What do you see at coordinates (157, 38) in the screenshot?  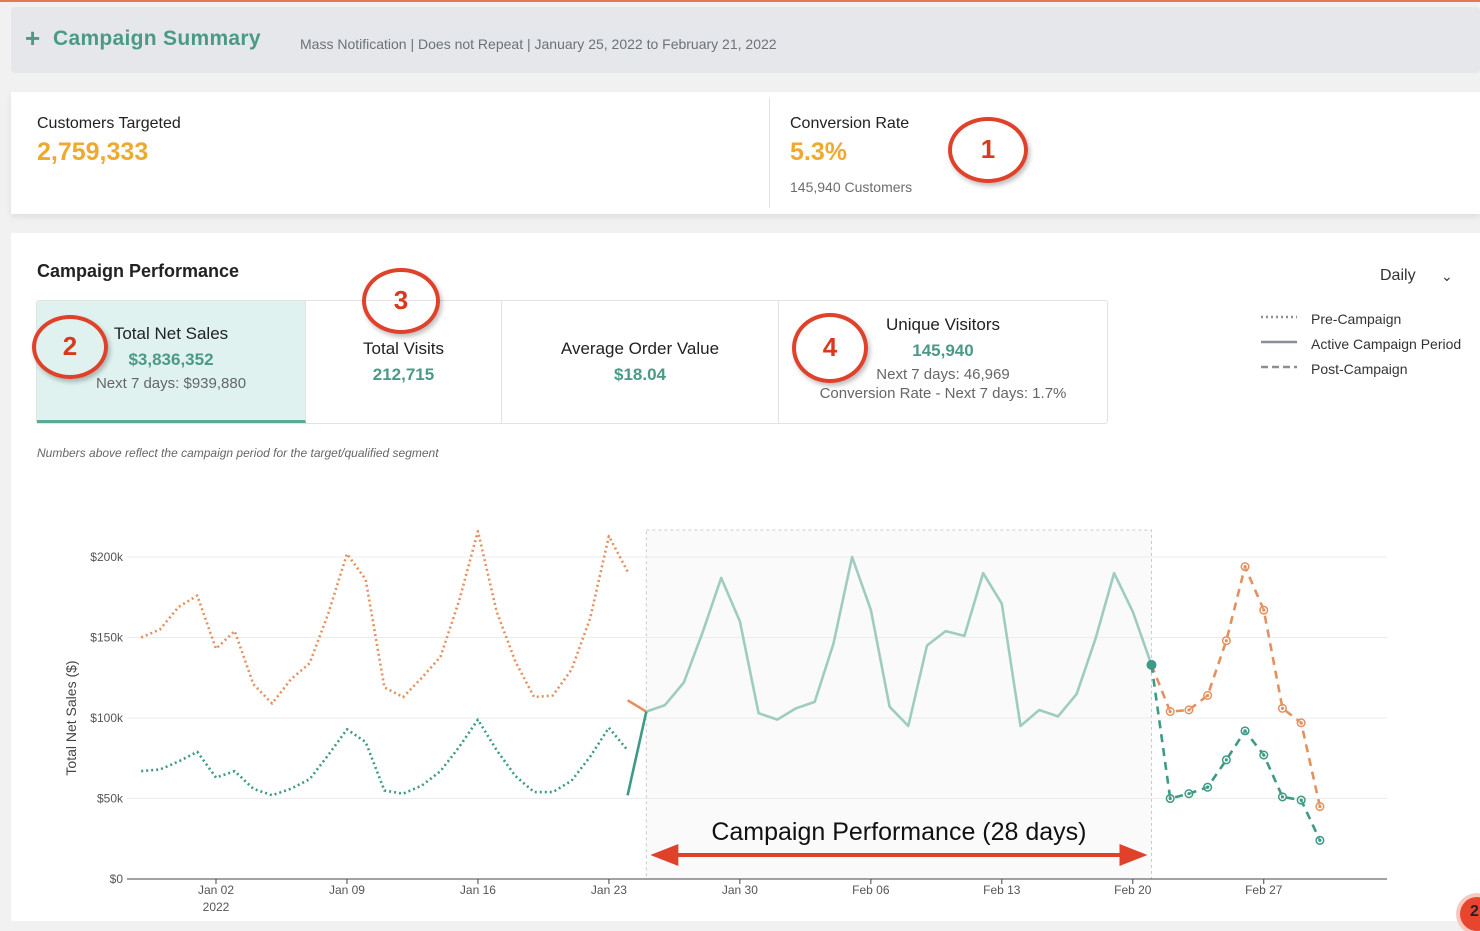 I see `page-title: Campaign Summary` at bounding box center [157, 38].